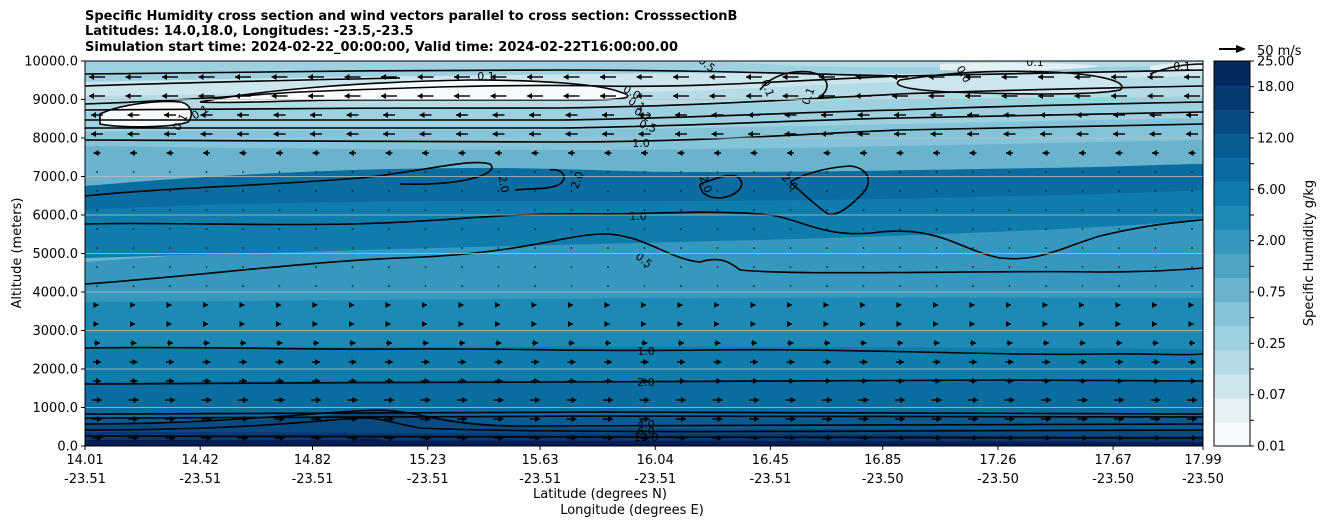 The image size is (1326, 526). Describe the element at coordinates (1275, 62) in the screenshot. I see `colorbar-tick-label: 25.00` at that location.